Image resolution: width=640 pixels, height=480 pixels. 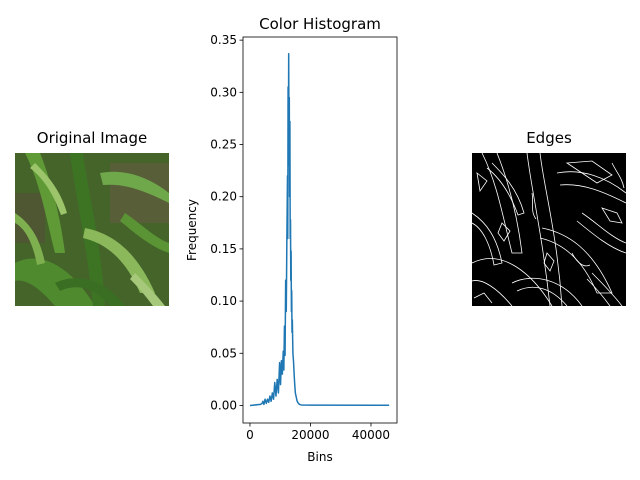 What do you see at coordinates (223, 145) in the screenshot?
I see `y-tick-label: 0.25` at bounding box center [223, 145].